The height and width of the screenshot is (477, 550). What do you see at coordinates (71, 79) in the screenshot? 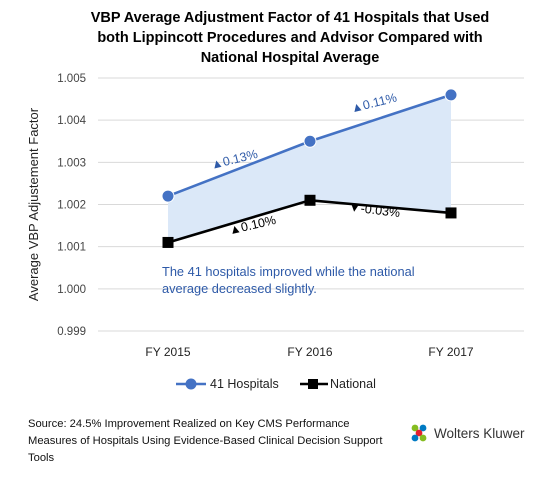
I see `y-tick-label: 1.005` at bounding box center [71, 79].